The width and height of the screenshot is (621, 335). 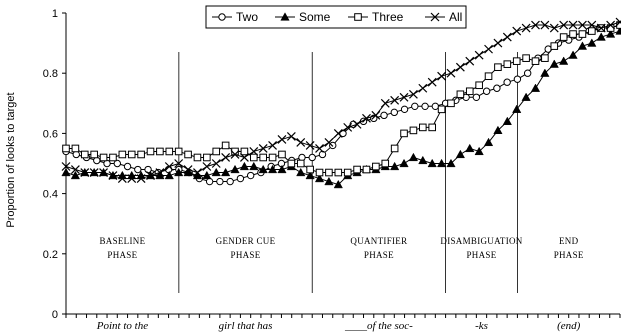 What do you see at coordinates (50, 255) in the screenshot?
I see `y-tick-label: 0.2` at bounding box center [50, 255].